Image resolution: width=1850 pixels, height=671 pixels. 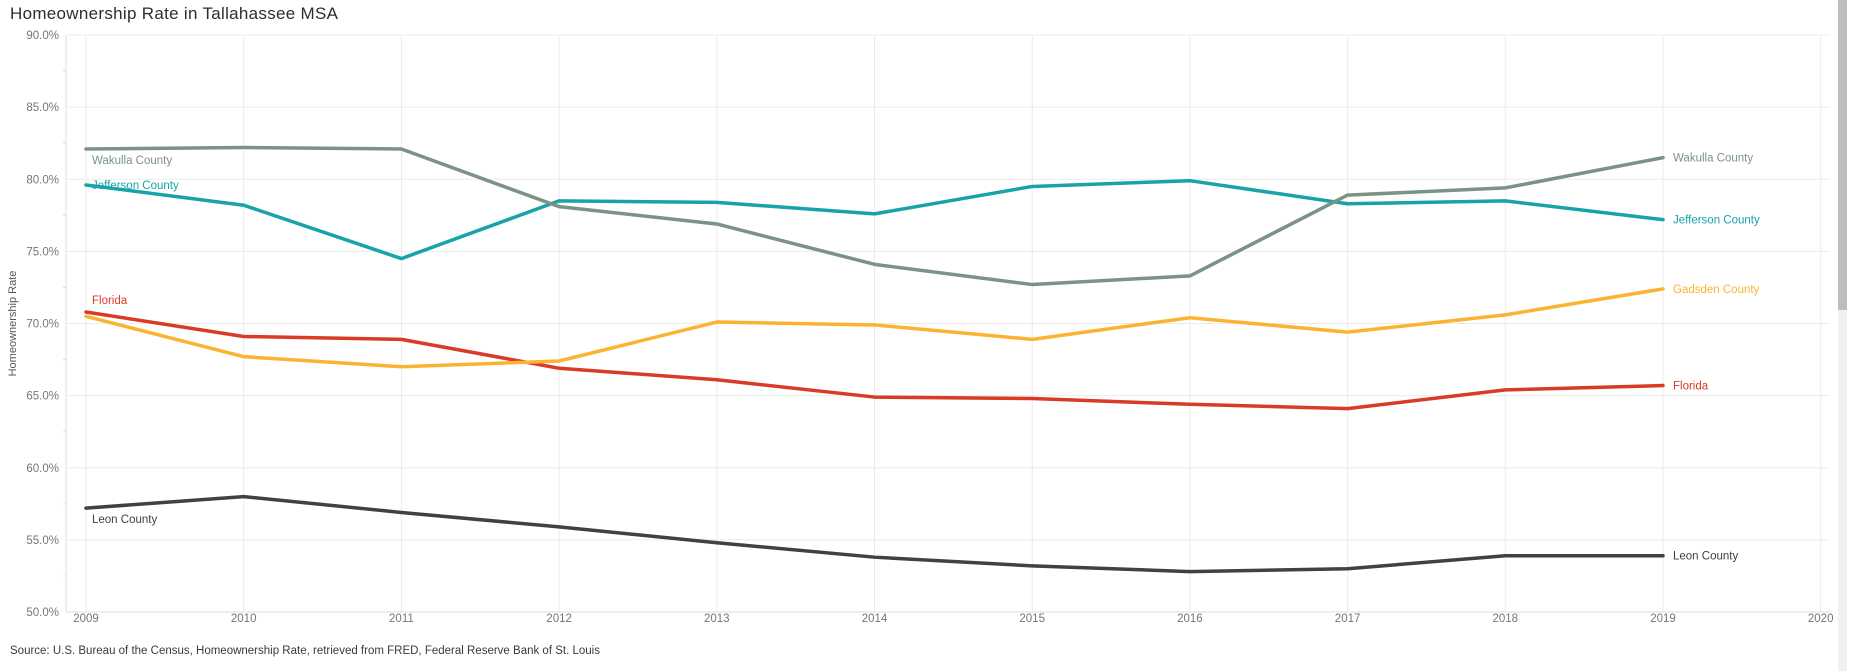 I want to click on series-end-label-gadsden-county: Gadsden County, so click(x=1716, y=290).